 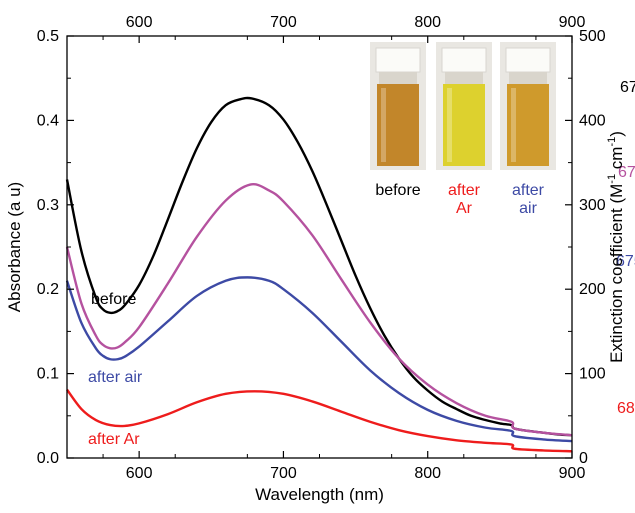 What do you see at coordinates (592, 374) in the screenshot?
I see `y2-tick-label: 100` at bounding box center [592, 374].